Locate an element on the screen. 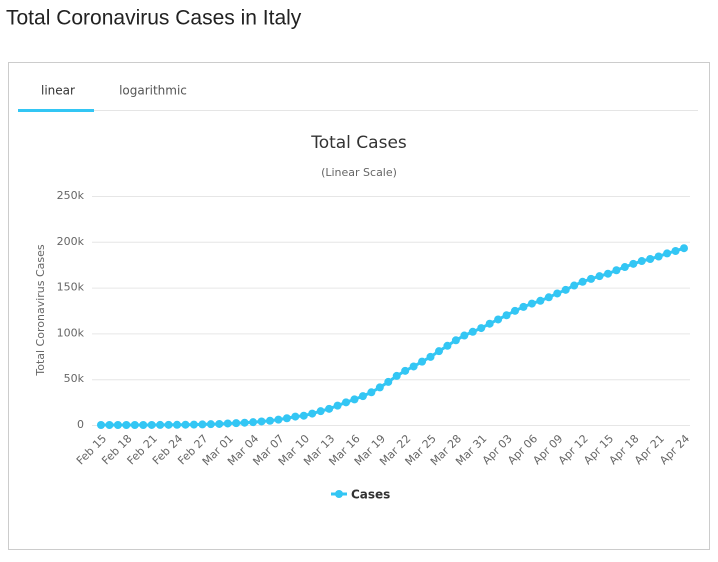  y-tick-label: 100k is located at coordinates (71, 332).